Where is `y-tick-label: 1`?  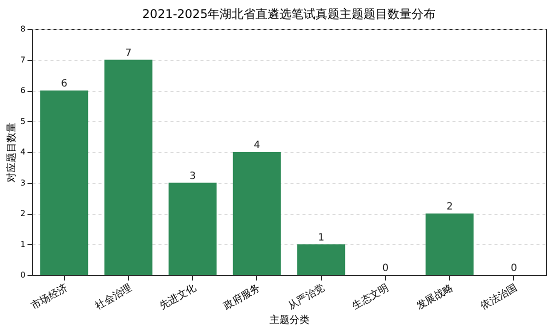
y-tick-label: 1 is located at coordinates (23, 244).